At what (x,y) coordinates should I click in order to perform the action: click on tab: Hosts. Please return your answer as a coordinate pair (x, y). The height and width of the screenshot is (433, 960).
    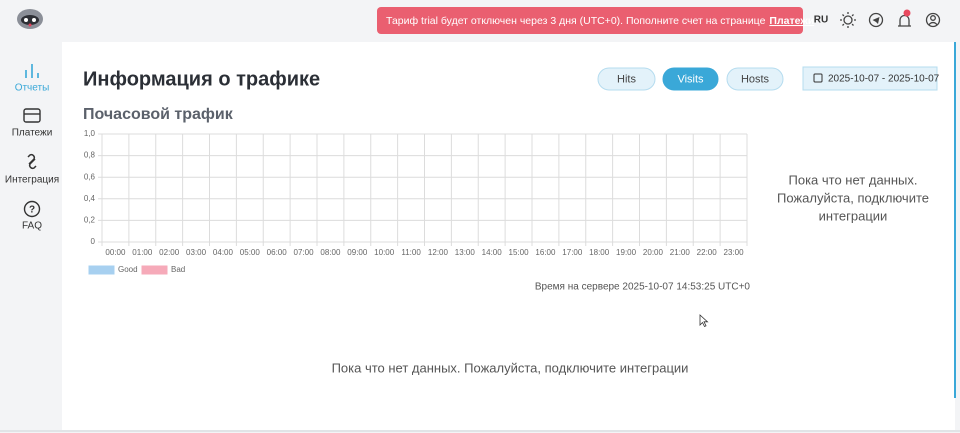
    Looking at the image, I should click on (755, 79).